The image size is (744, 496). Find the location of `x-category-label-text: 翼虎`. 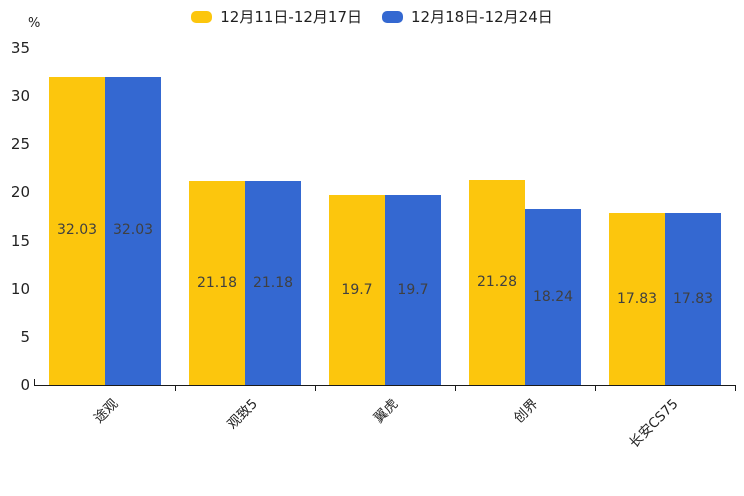

x-category-label-text: 翼虎 is located at coordinates (386, 411).